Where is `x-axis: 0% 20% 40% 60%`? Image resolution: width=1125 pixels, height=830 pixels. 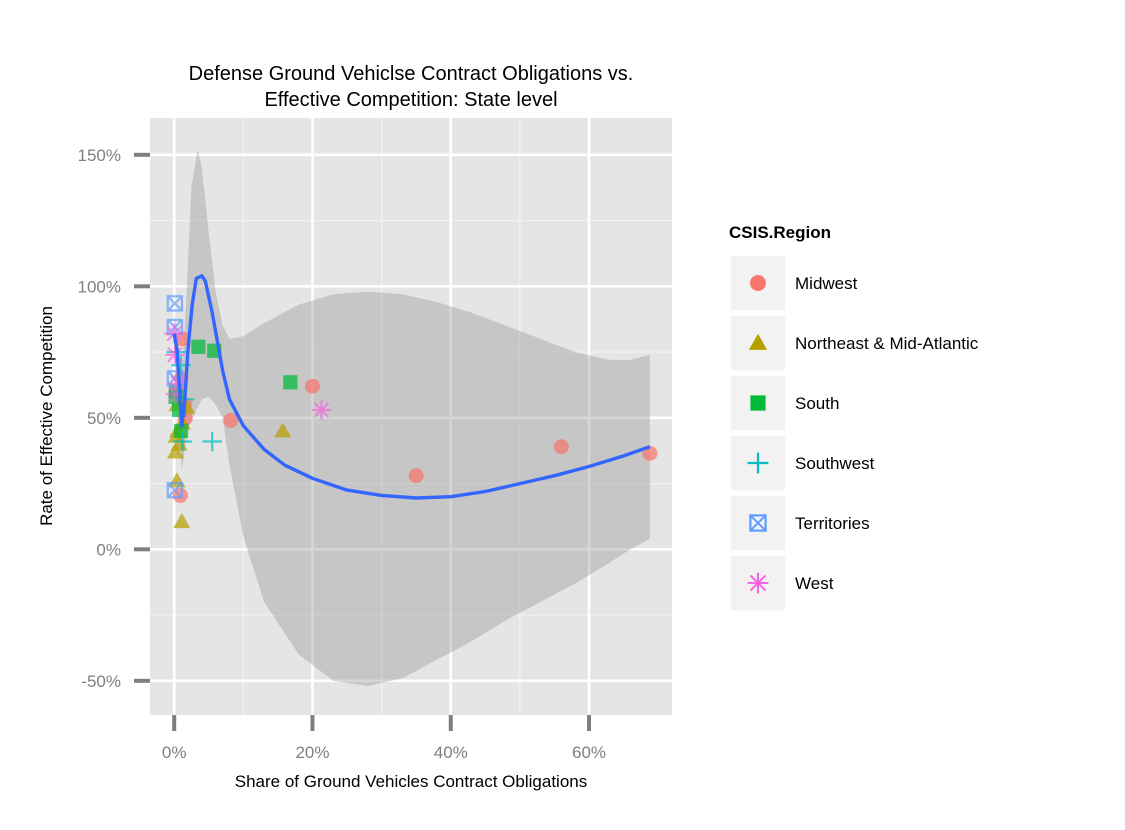 x-axis: 0% 20% 40% 60% is located at coordinates (384, 738).